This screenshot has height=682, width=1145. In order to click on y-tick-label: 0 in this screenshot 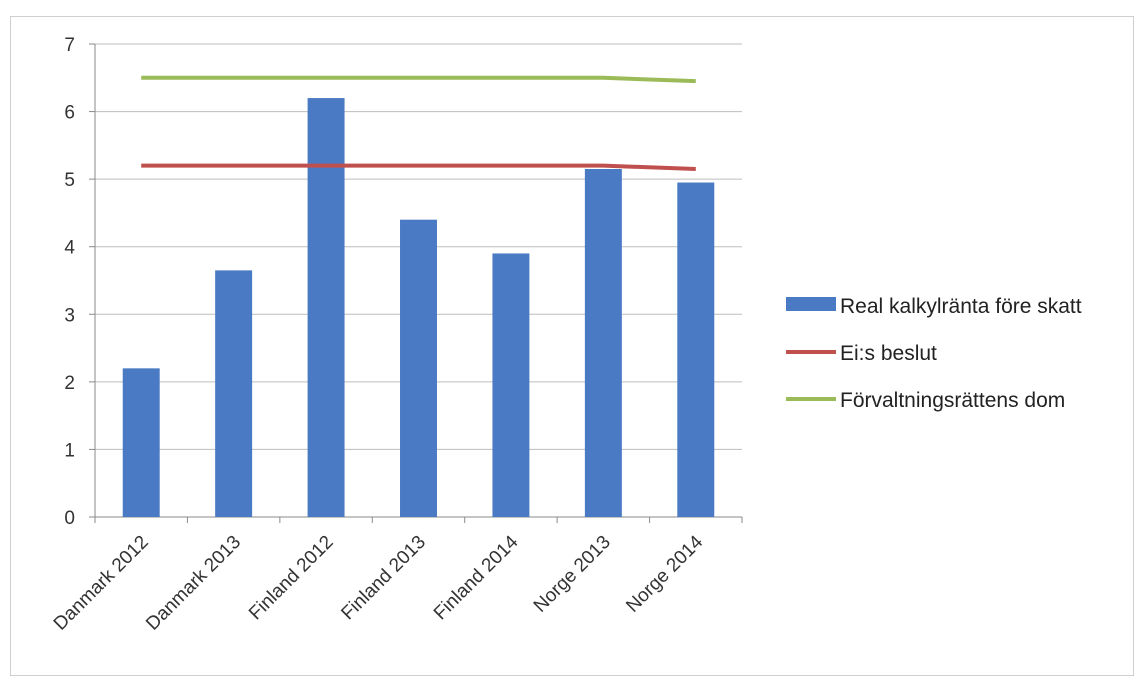, I will do `click(69, 518)`.